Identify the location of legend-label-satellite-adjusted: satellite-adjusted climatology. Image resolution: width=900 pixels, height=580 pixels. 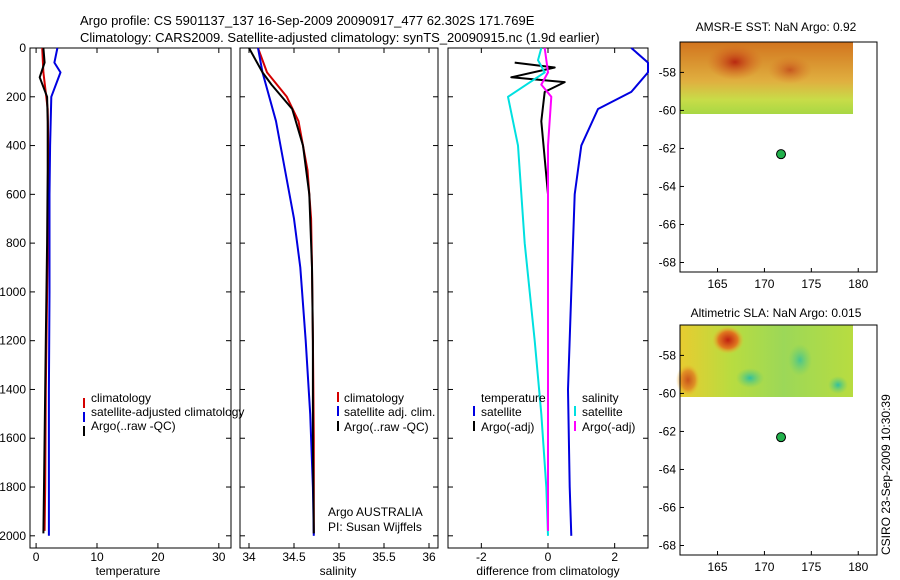
(167, 412).